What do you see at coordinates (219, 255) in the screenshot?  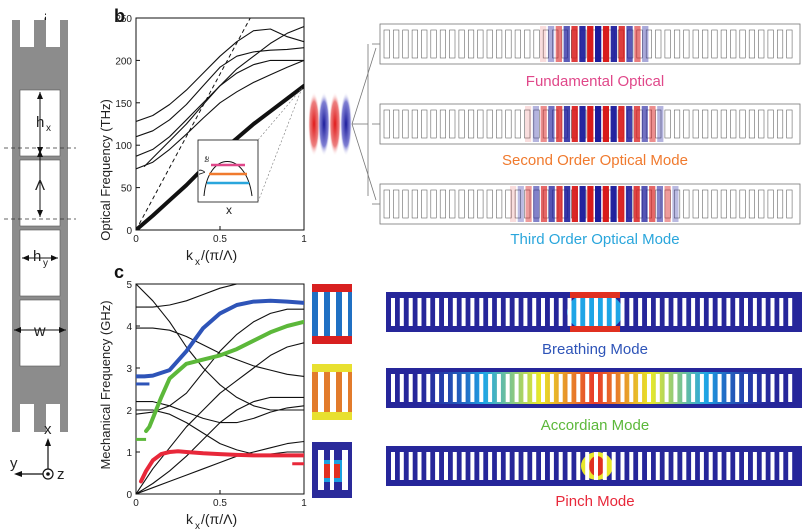 I see `chart-b-xlabel-rest: /(π/Λ)` at bounding box center [219, 255].